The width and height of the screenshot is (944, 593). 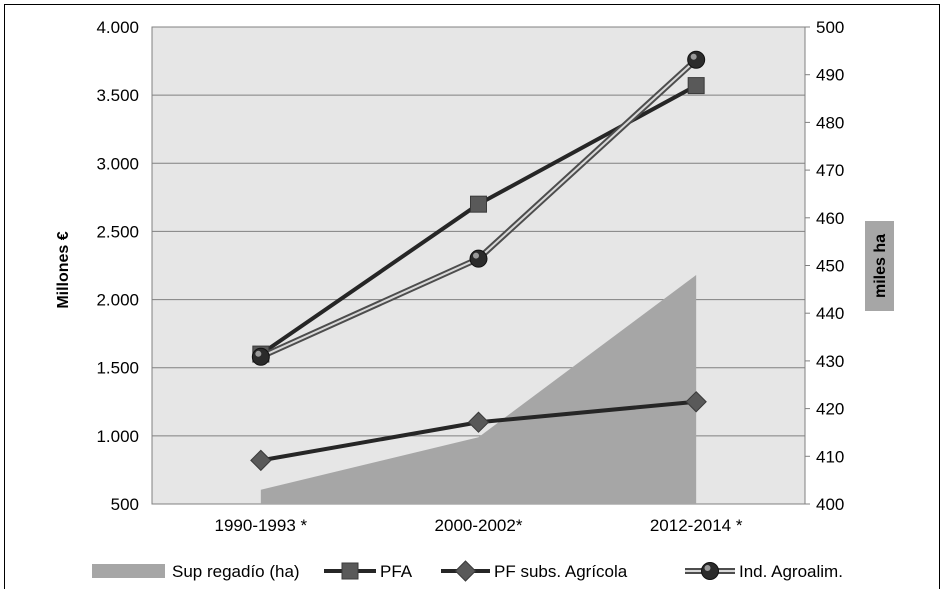 What do you see at coordinates (128, 571) in the screenshot?
I see `legend-swatch-area` at bounding box center [128, 571].